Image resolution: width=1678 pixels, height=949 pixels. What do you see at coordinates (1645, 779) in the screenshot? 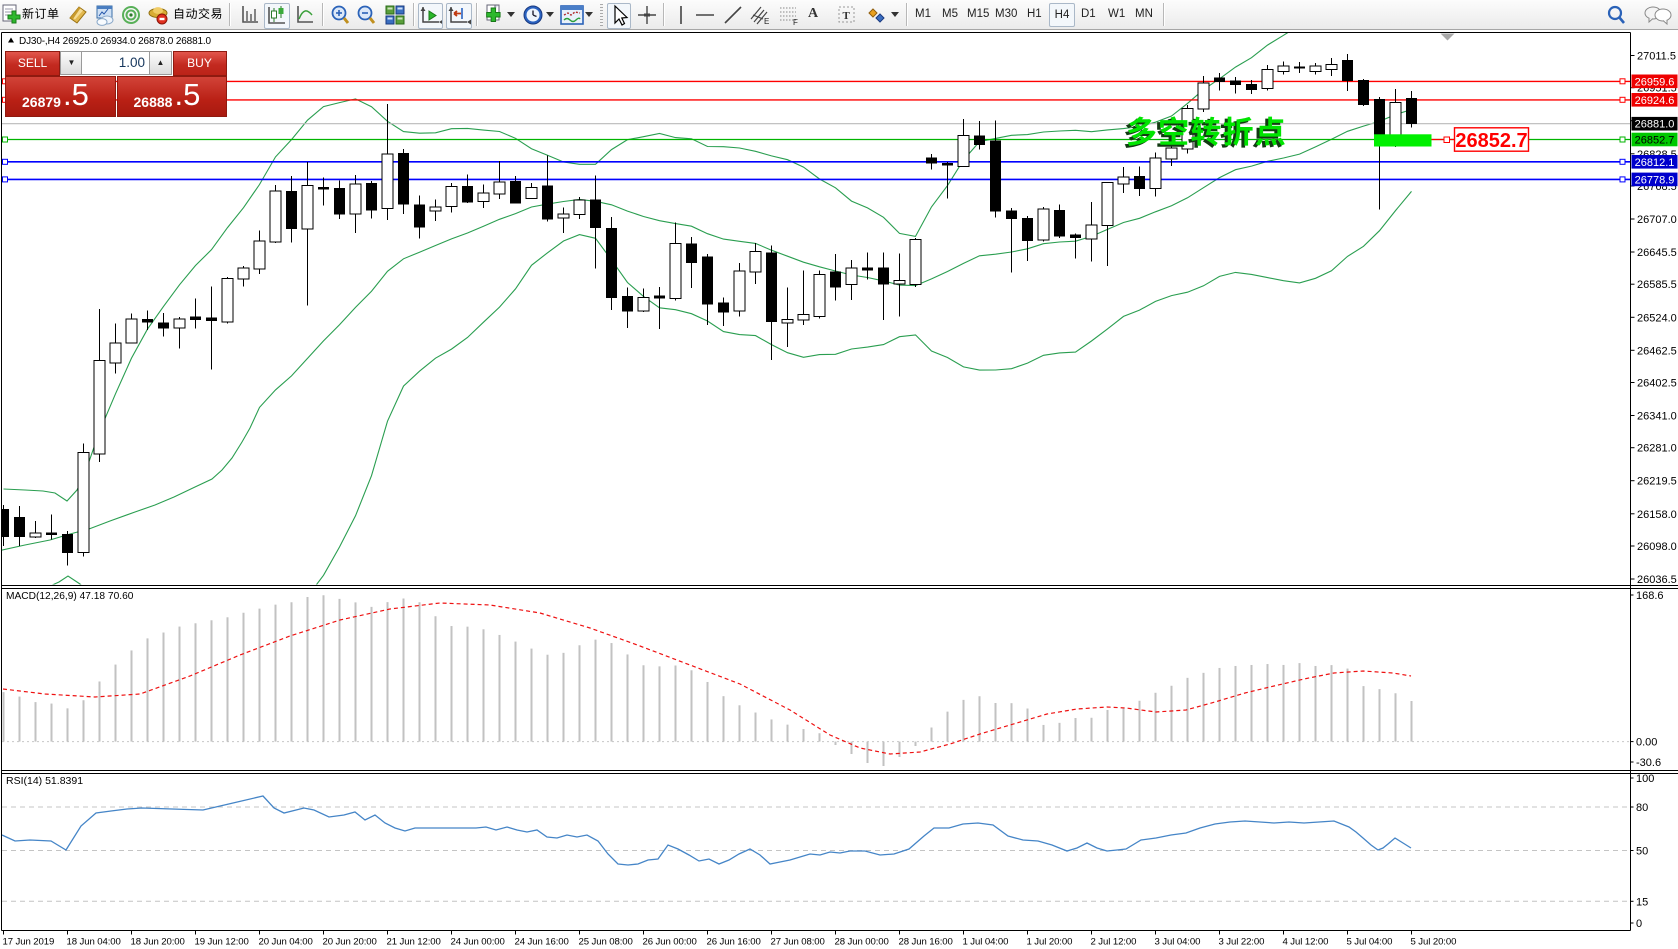
I see `svg-text: 100` at bounding box center [1645, 779].